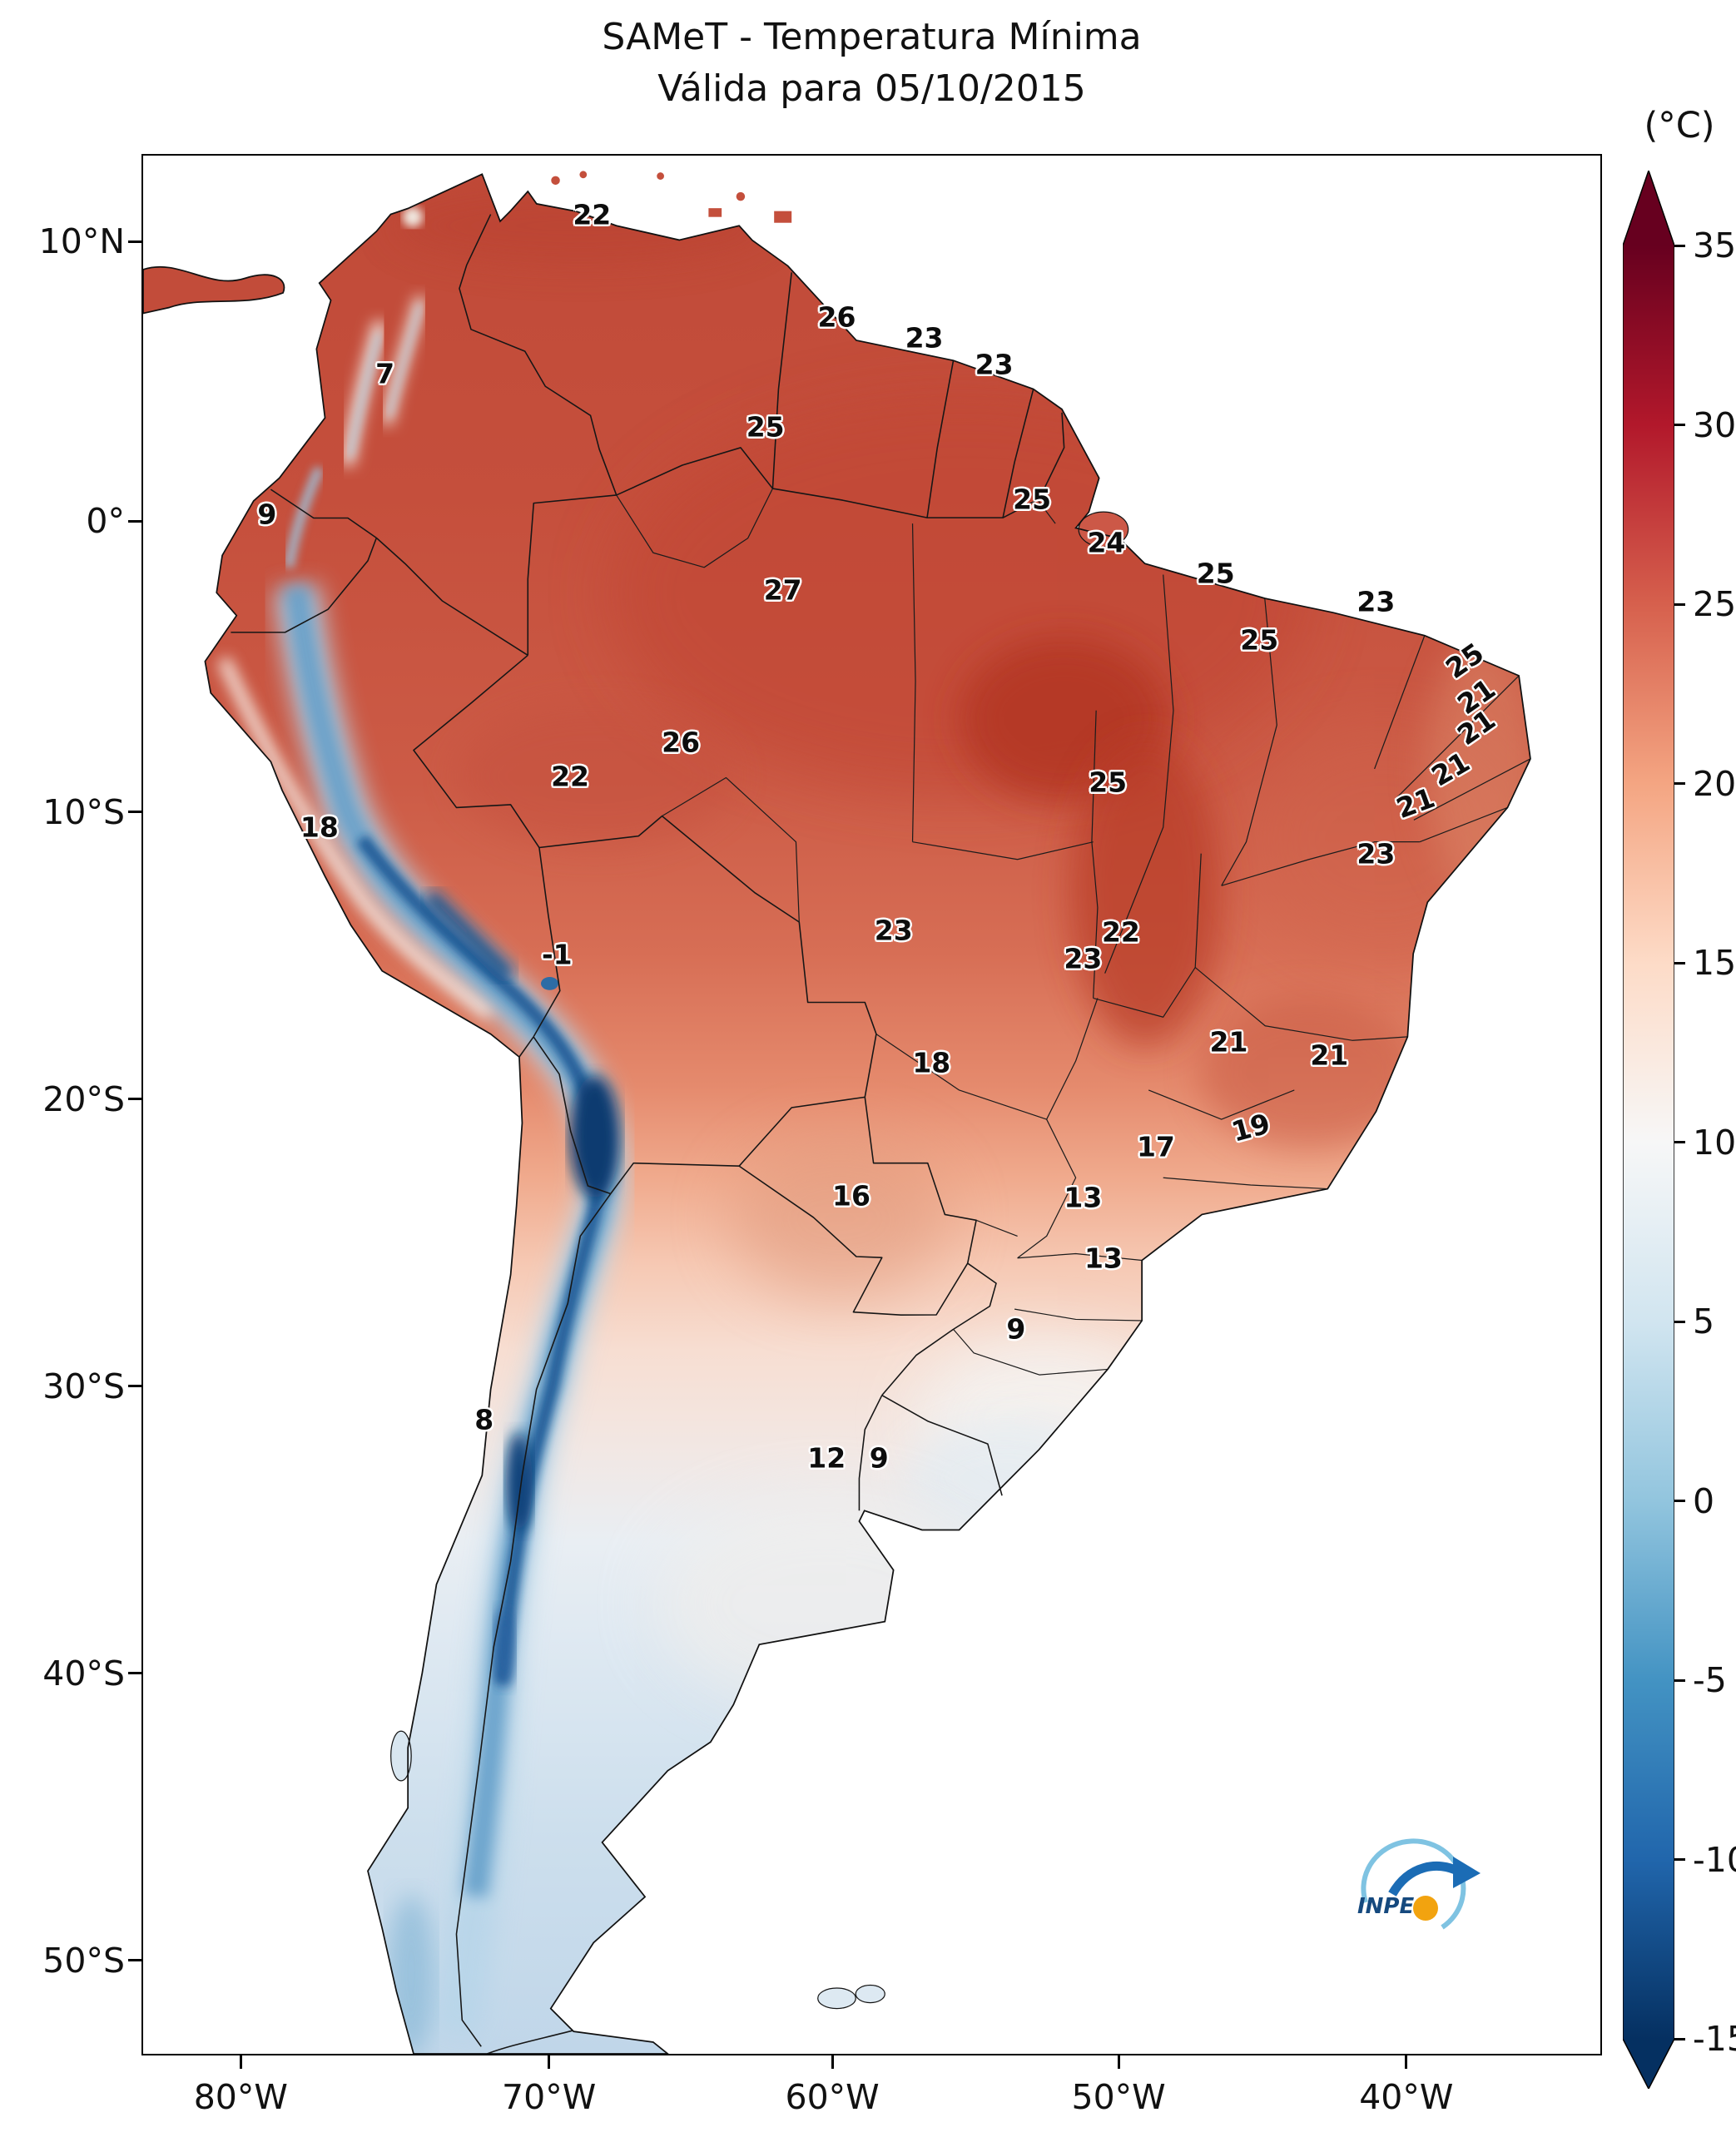  What do you see at coordinates (385, 373) in the screenshot?
I see `temperature-label: 7` at bounding box center [385, 373].